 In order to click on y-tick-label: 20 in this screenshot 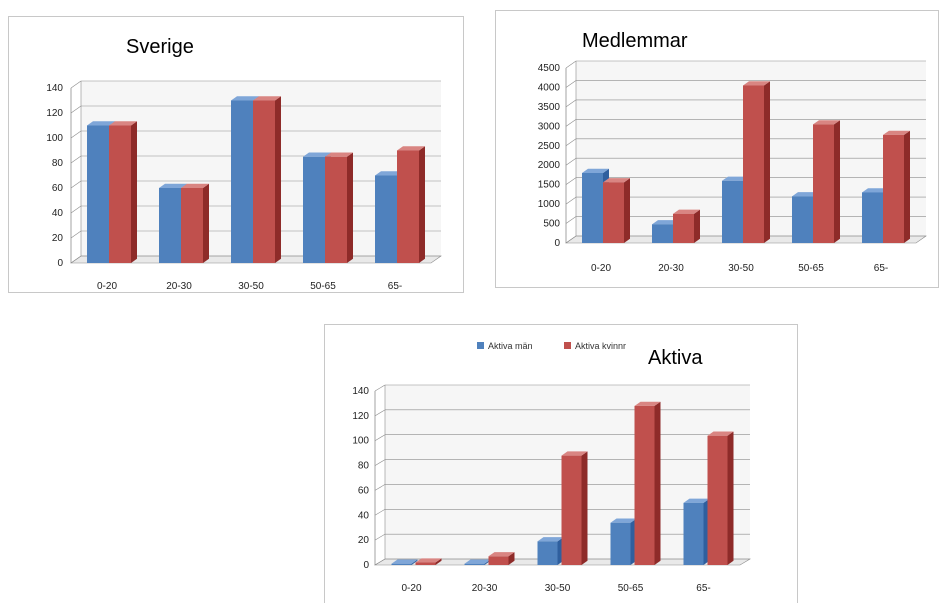, I will do `click(58, 238)`.